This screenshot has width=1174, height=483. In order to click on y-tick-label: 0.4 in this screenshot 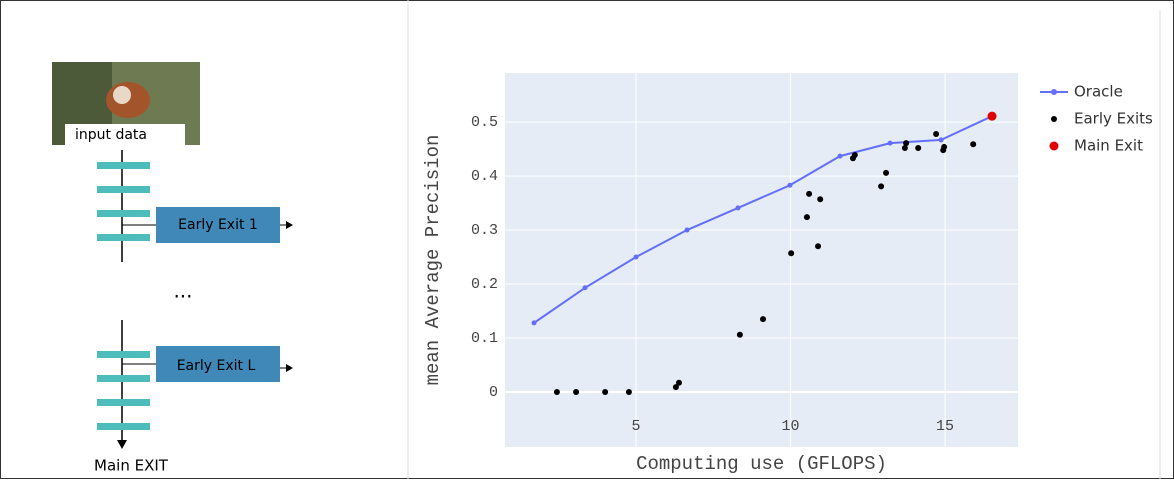, I will do `click(484, 176)`.